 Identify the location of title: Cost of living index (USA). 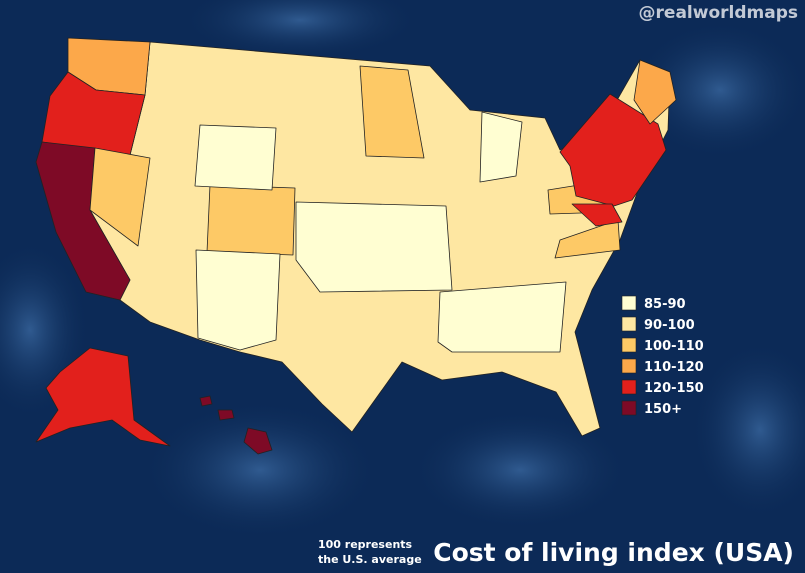
(613, 552).